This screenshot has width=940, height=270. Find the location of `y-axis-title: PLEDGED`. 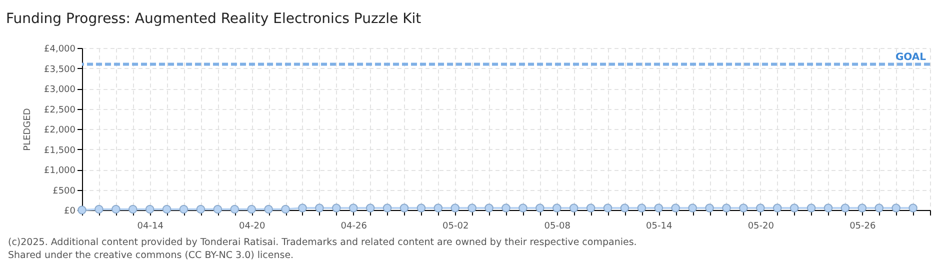

y-axis-title: PLEDGED is located at coordinates (28, 129).